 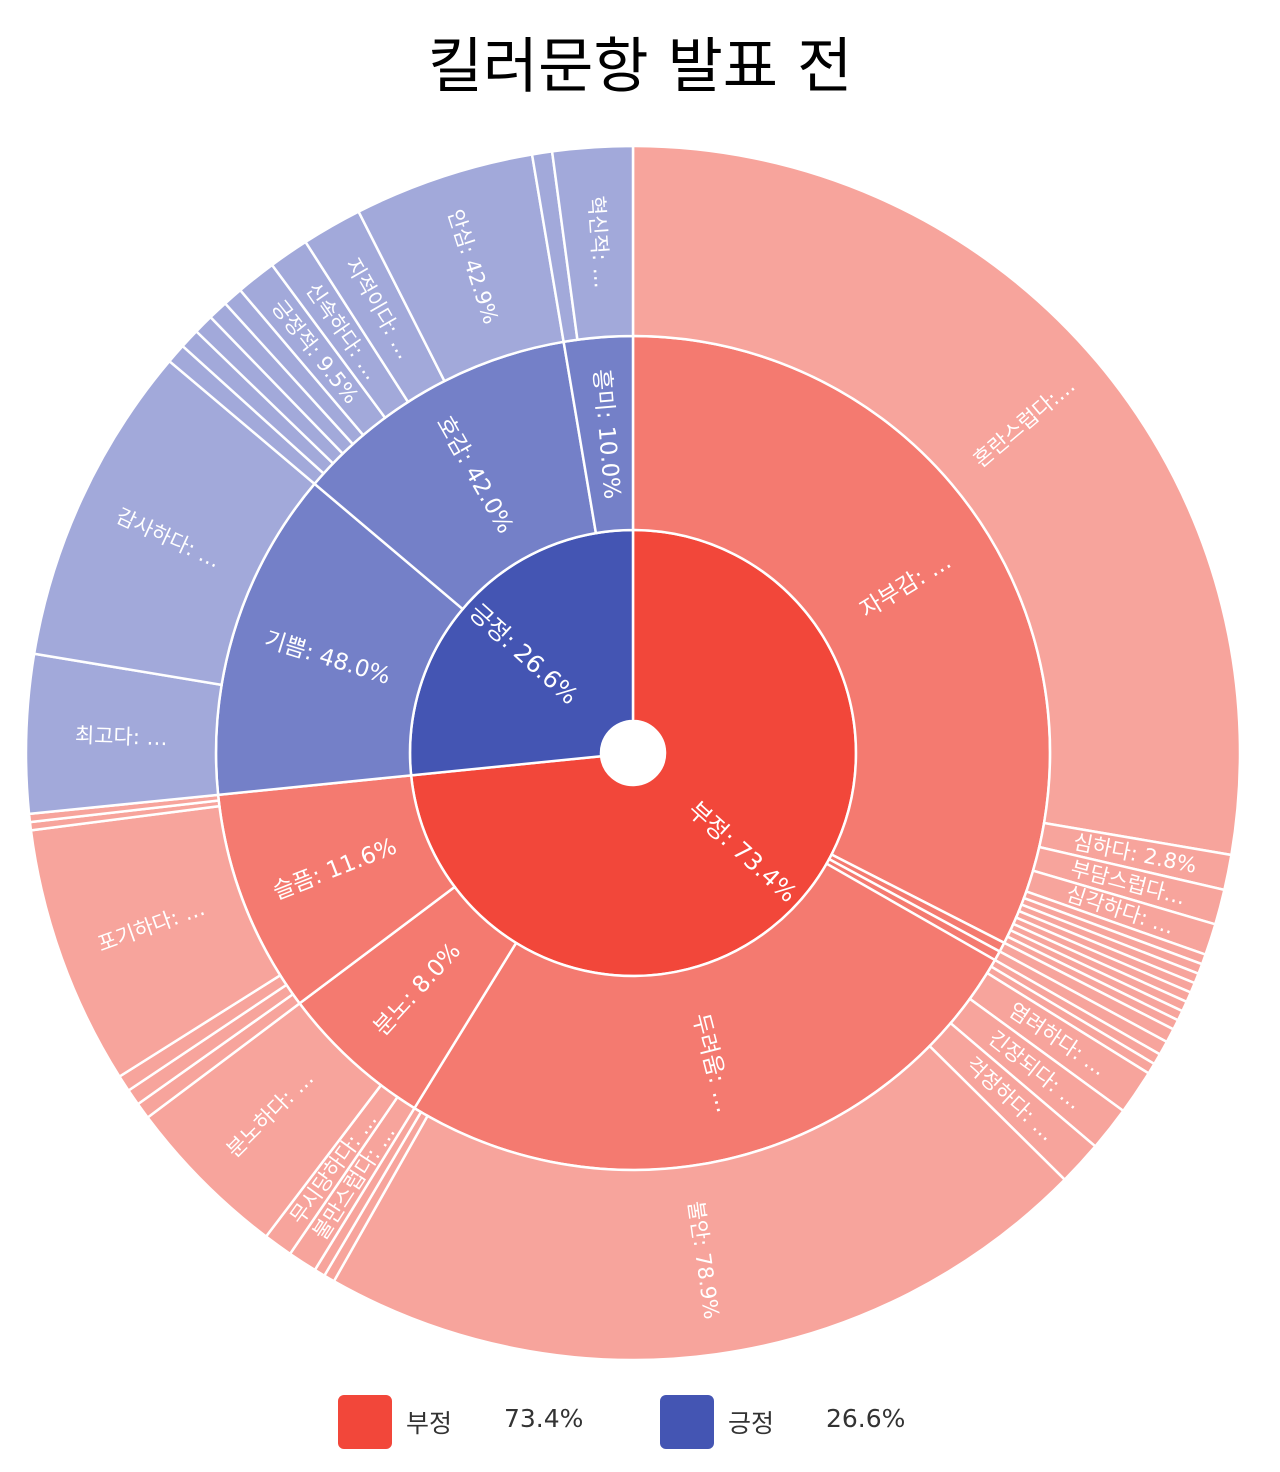 What do you see at coordinates (429, 1423) in the screenshot?
I see `legend-label-negative: 부정` at bounding box center [429, 1423].